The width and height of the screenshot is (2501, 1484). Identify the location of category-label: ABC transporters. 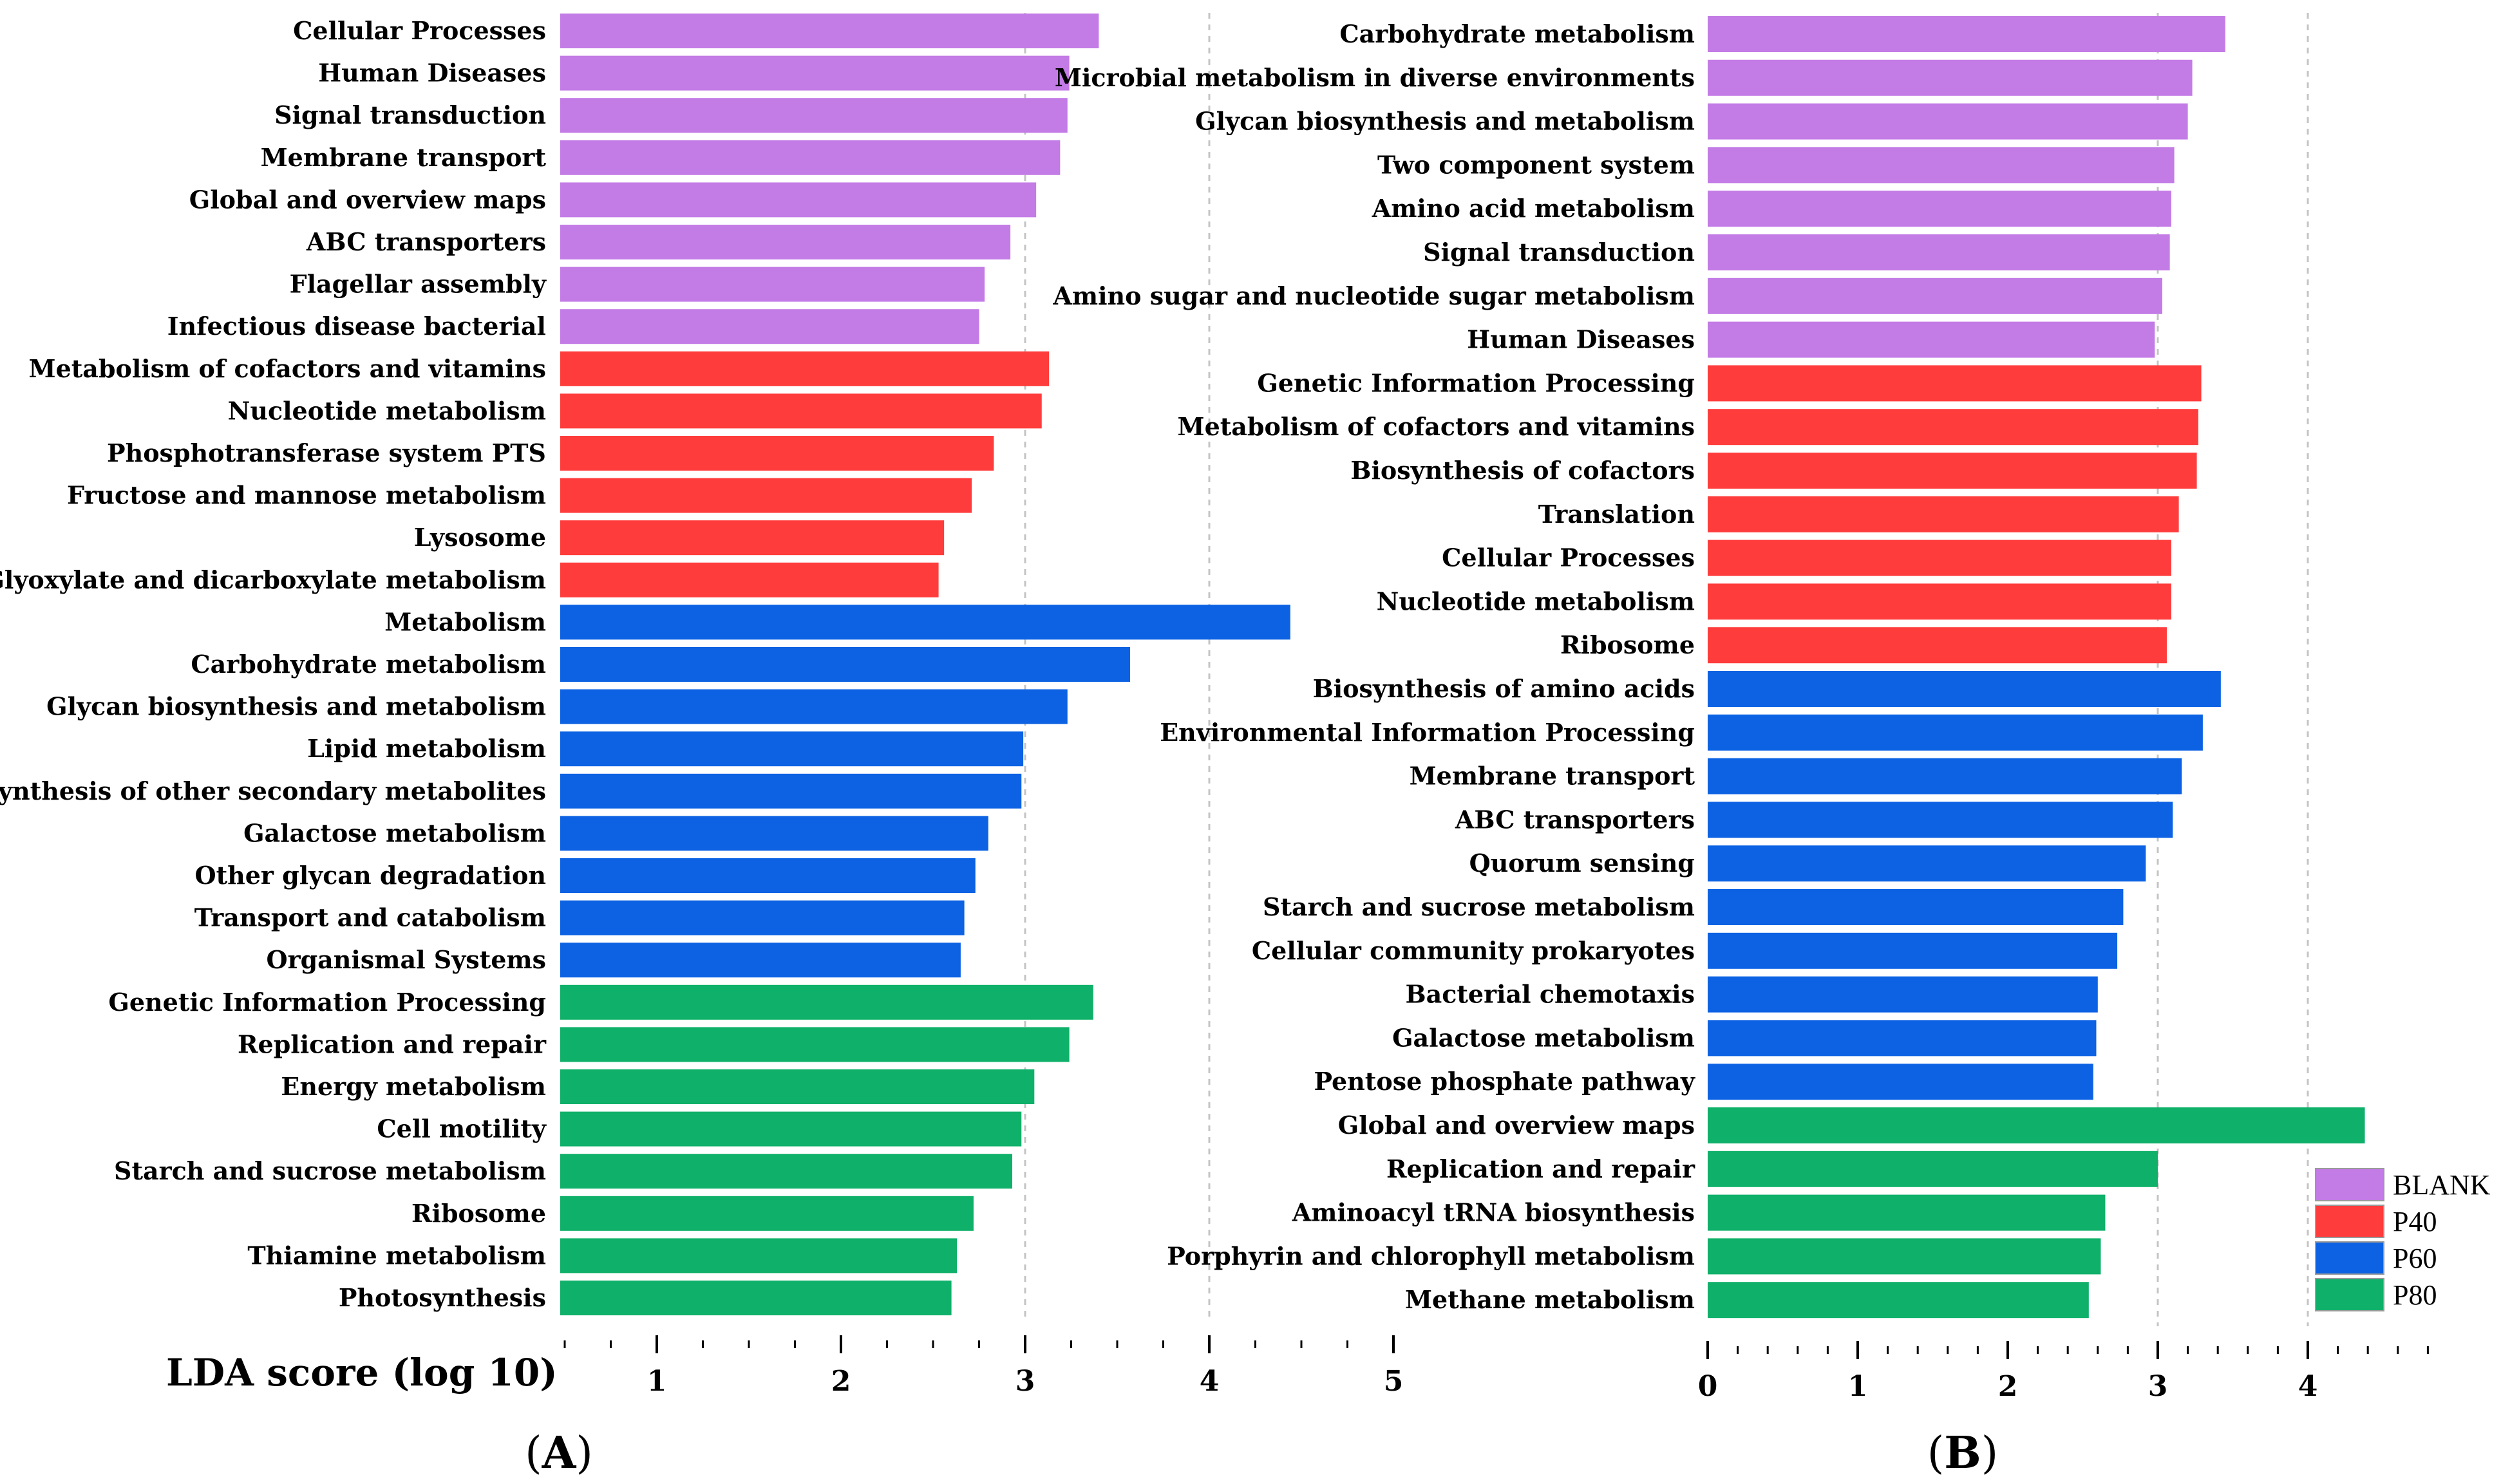
(426, 241).